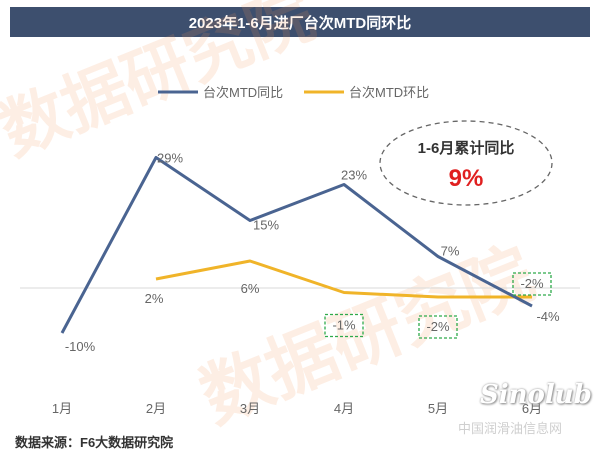 The image size is (600, 464). What do you see at coordinates (343, 279) in the screenshot?
I see `series-mom-line` at bounding box center [343, 279].